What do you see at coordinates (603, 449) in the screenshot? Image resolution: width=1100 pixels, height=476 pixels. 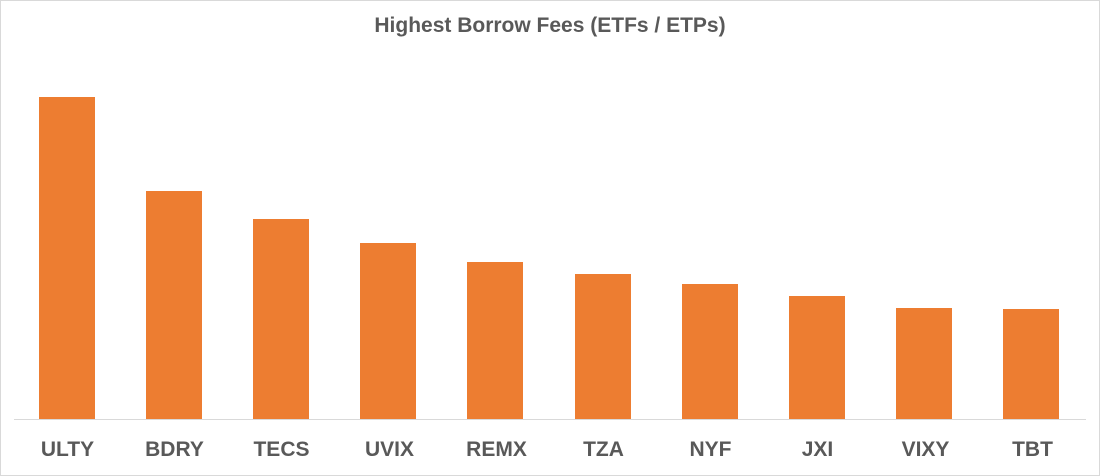 I see `x-label-tza: TZA` at bounding box center [603, 449].